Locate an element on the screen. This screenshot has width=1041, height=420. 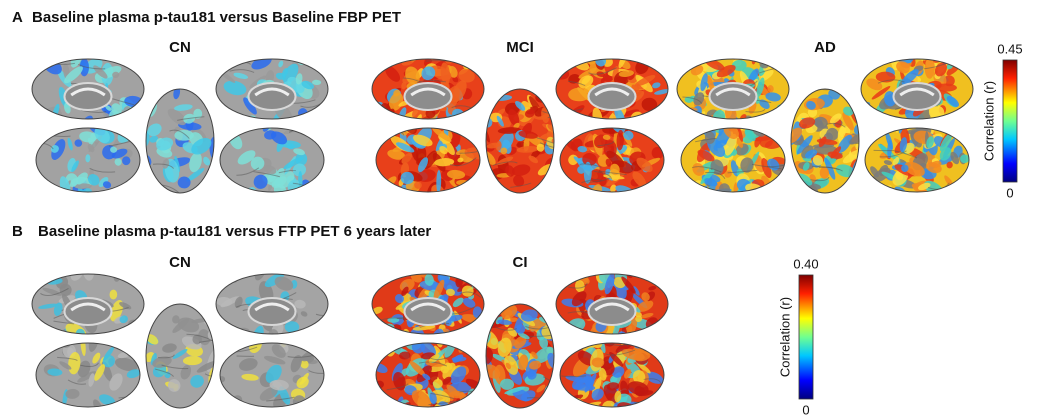
group-label: CI is located at coordinates (520, 262).